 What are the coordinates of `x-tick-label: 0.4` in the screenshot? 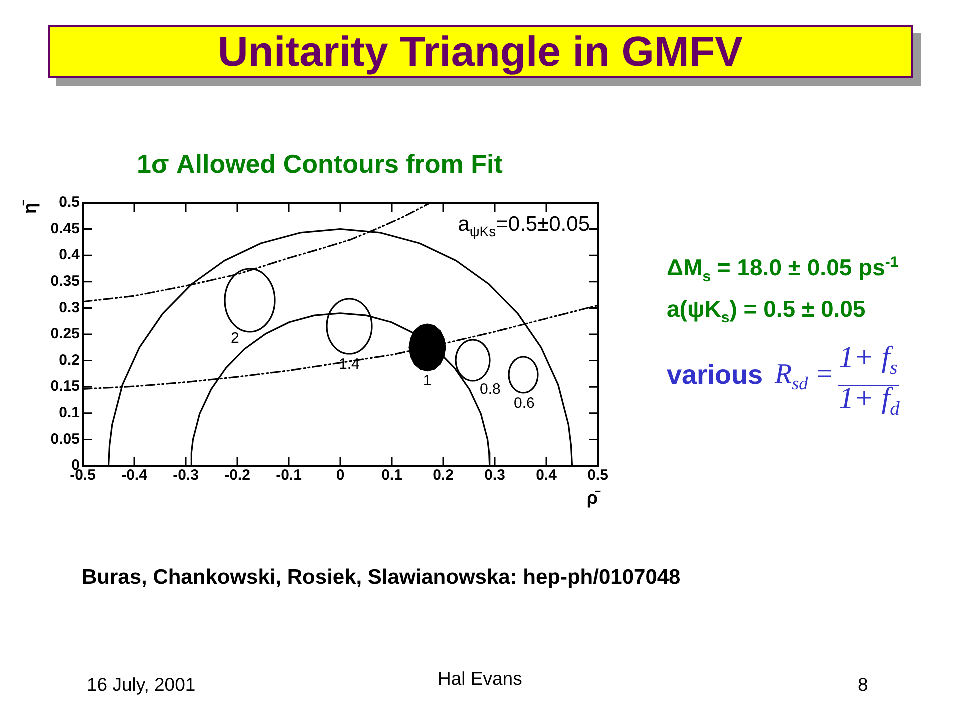 It's located at (547, 475).